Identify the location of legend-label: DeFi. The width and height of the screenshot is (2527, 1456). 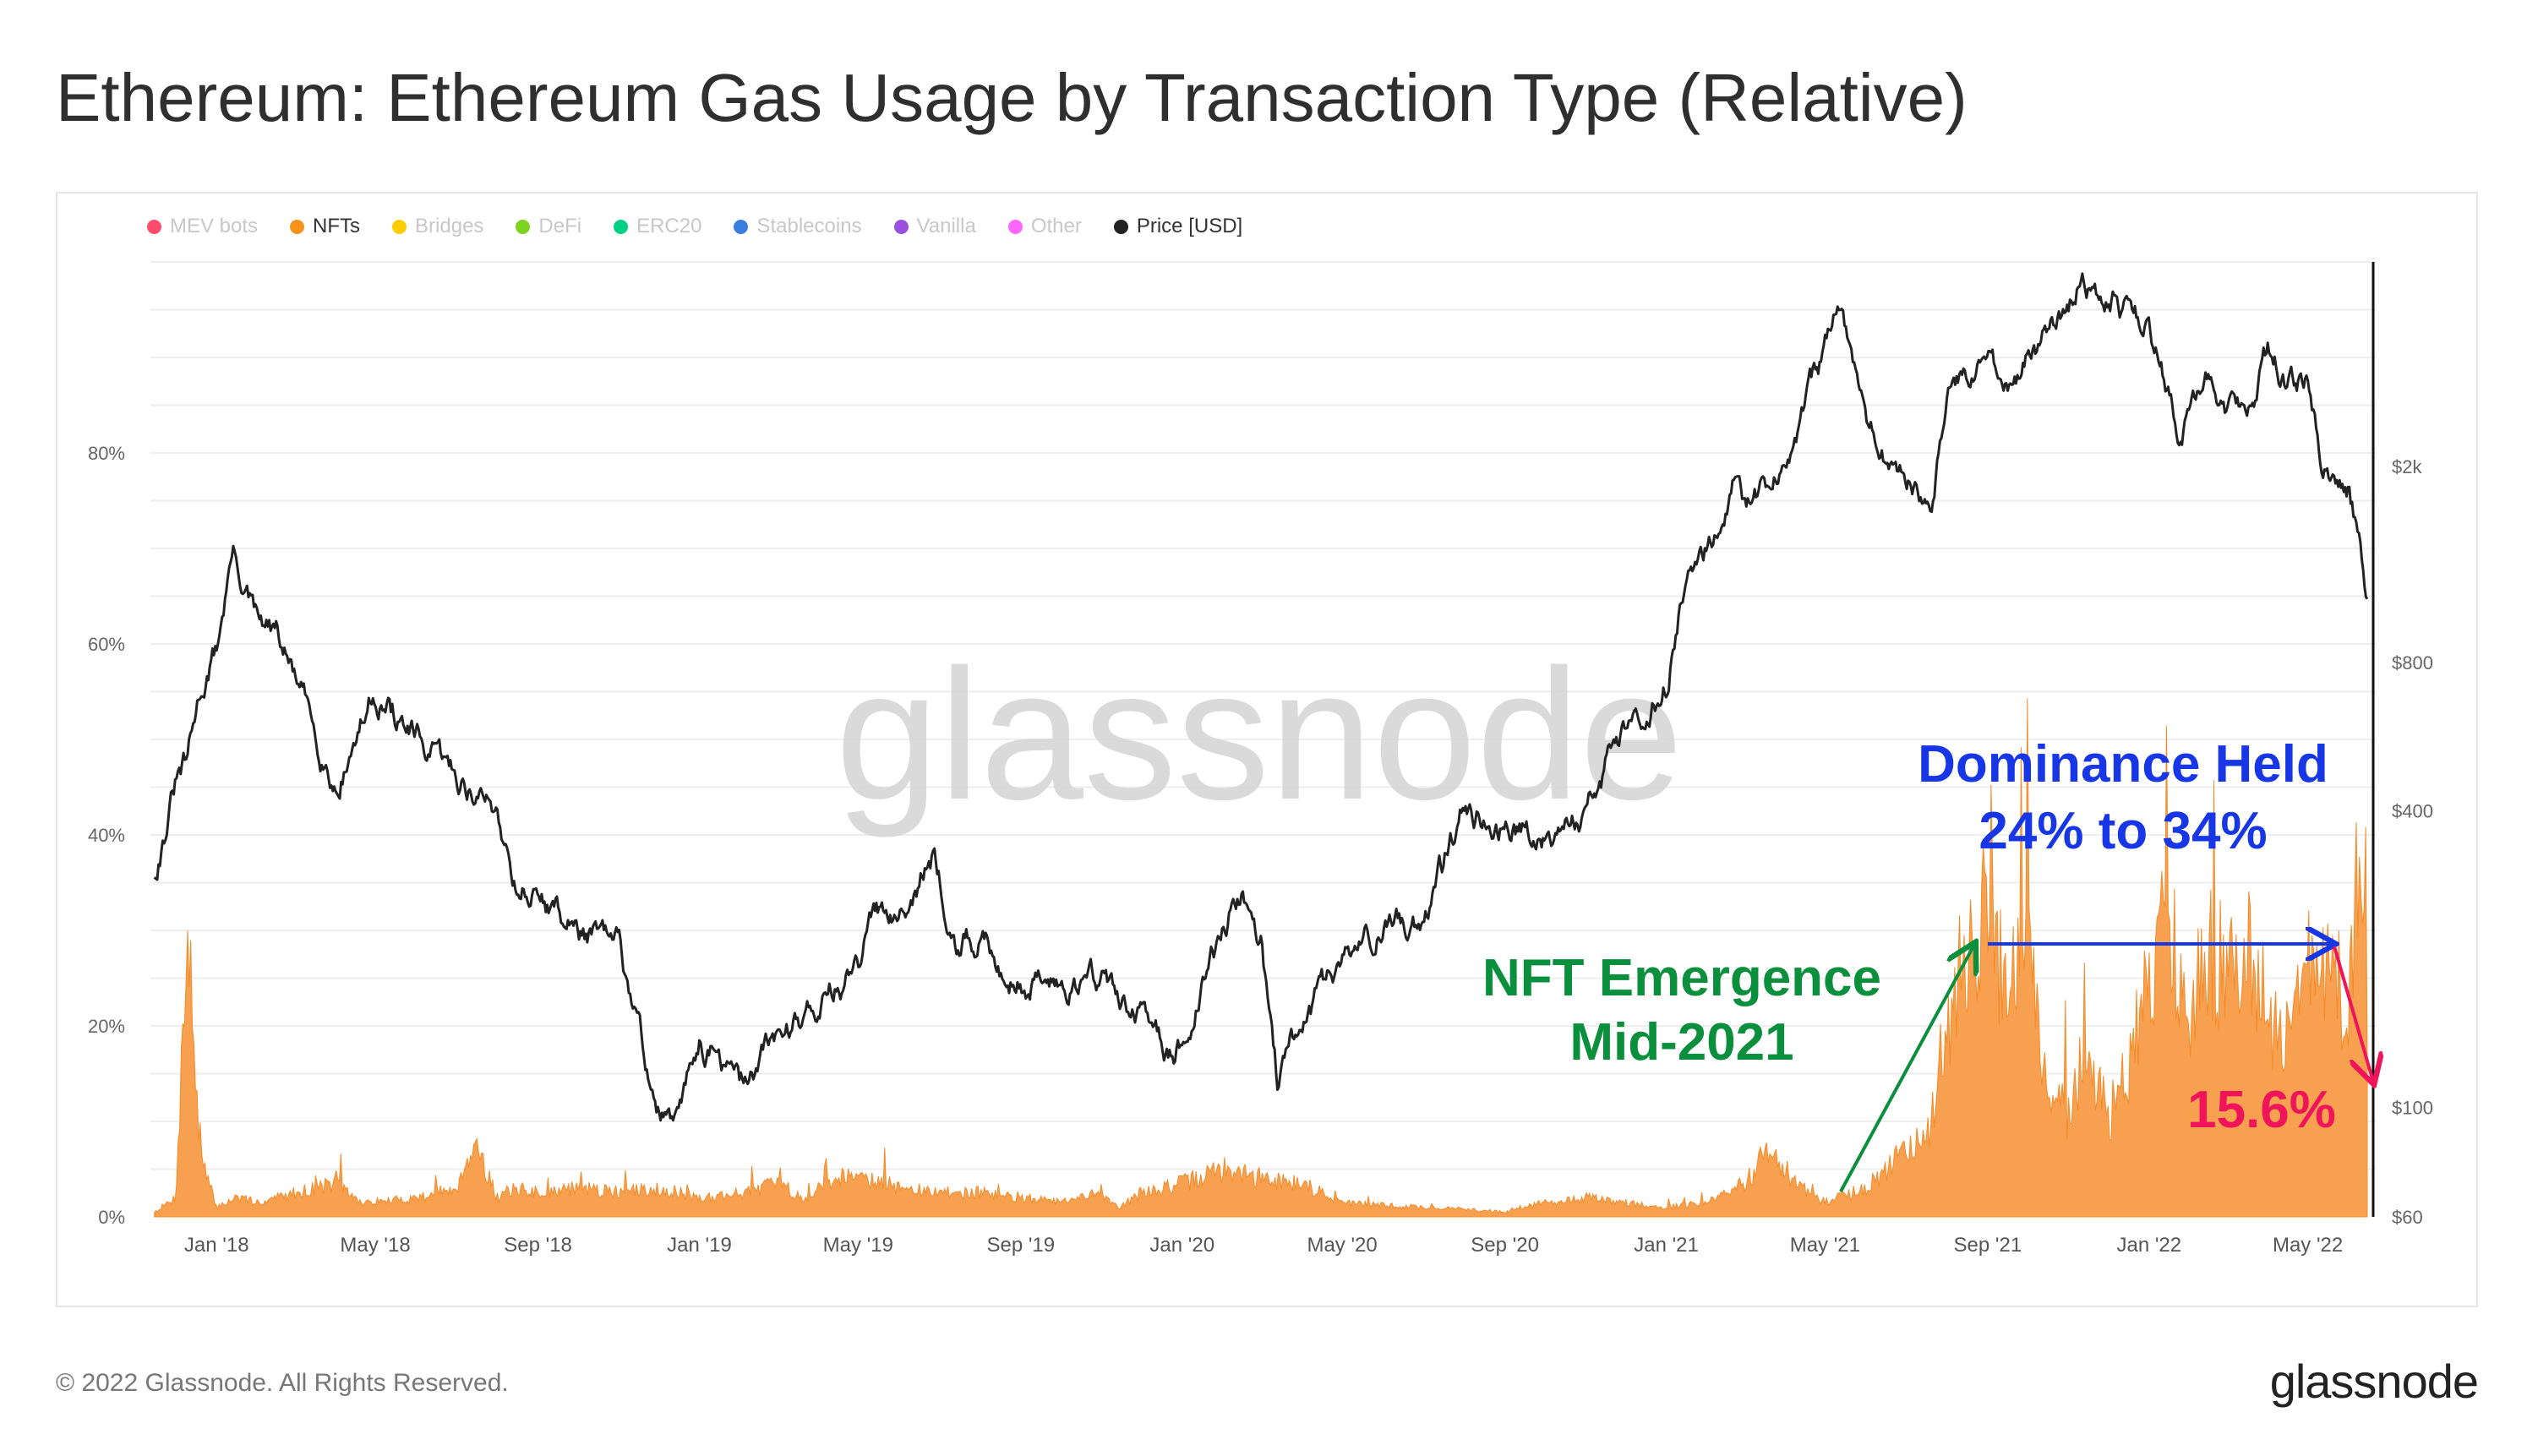
(560, 226).